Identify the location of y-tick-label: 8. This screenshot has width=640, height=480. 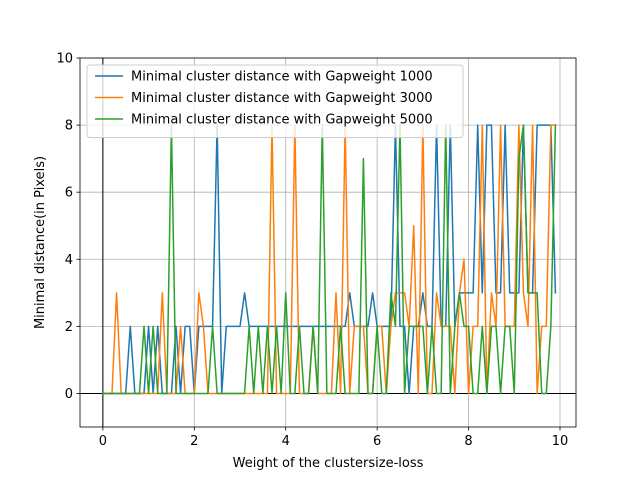
(69, 126).